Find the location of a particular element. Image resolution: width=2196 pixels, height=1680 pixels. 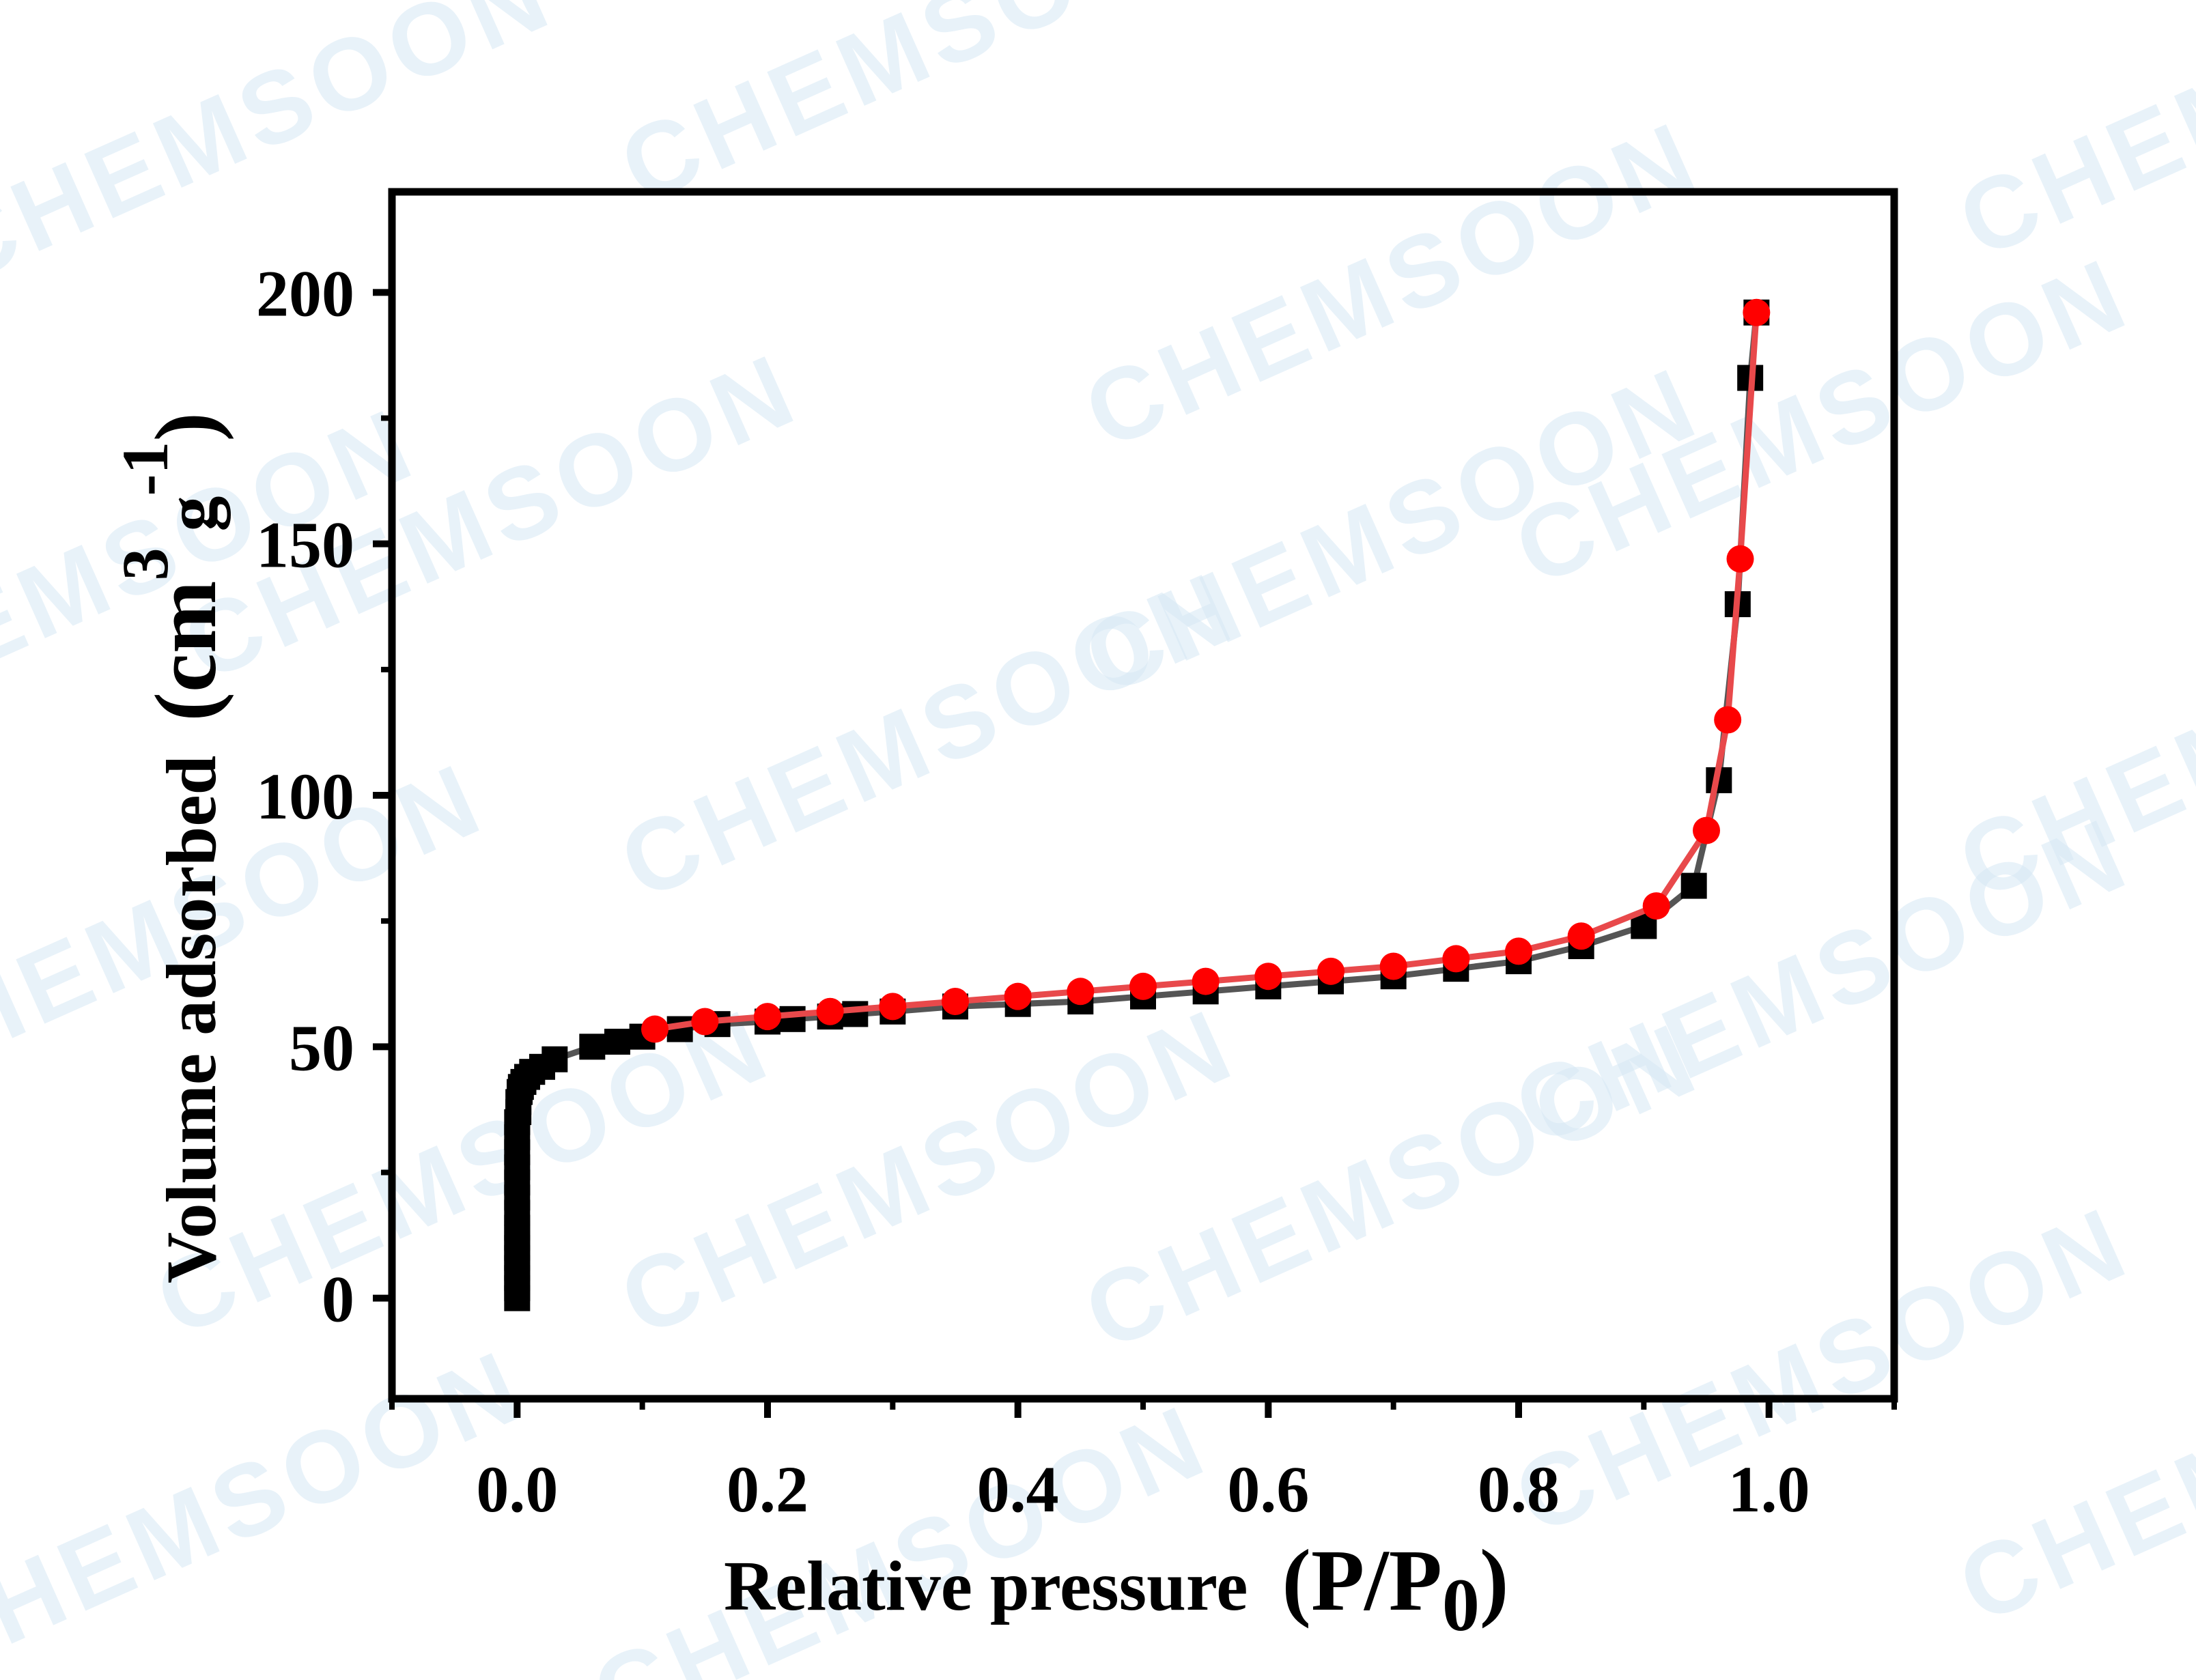

y-axis-close: ) is located at coordinates (186, 427).